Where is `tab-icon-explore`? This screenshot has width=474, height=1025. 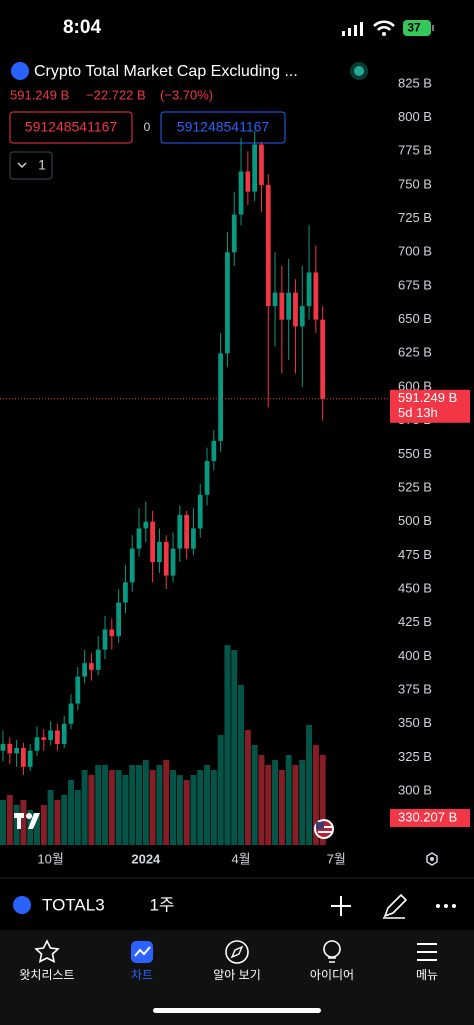 tab-icon-explore is located at coordinates (237, 952).